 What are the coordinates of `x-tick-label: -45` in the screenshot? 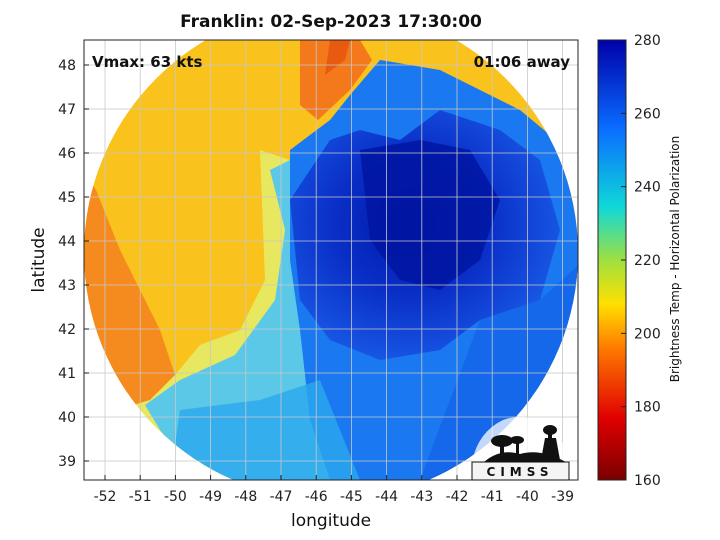 It's located at (351, 497).